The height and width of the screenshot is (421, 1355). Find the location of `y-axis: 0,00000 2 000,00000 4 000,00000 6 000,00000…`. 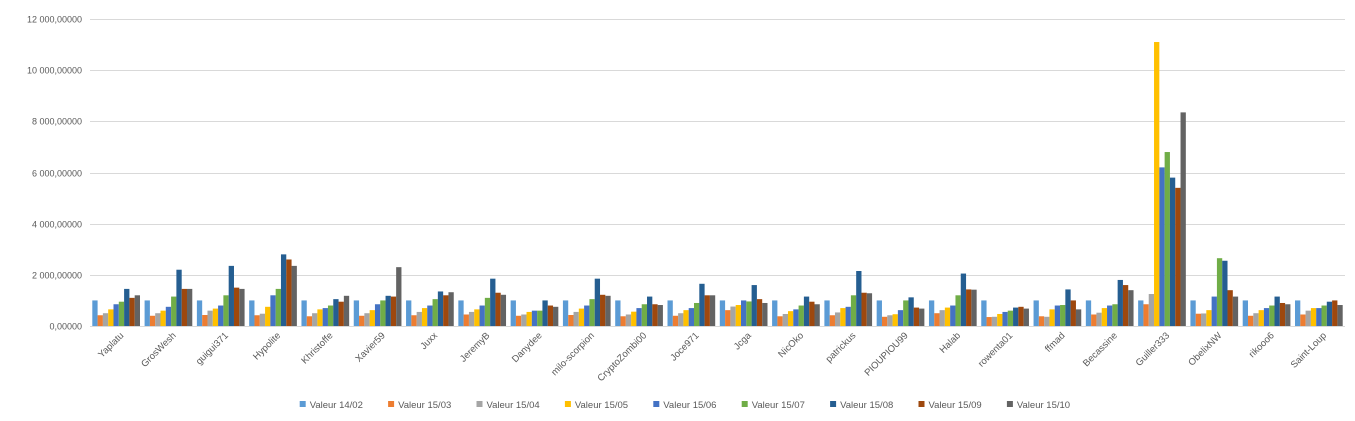

y-axis: 0,00000 2 000,00000 4 000,00000 6 000,00000… is located at coordinates (54, 173).